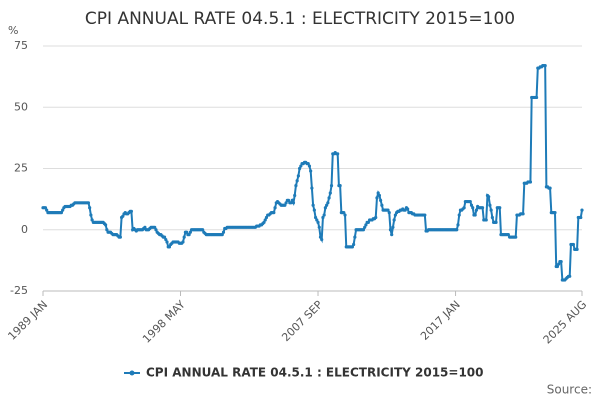  What do you see at coordinates (24, 229) in the screenshot?
I see `y-tick-label: 0` at bounding box center [24, 229].